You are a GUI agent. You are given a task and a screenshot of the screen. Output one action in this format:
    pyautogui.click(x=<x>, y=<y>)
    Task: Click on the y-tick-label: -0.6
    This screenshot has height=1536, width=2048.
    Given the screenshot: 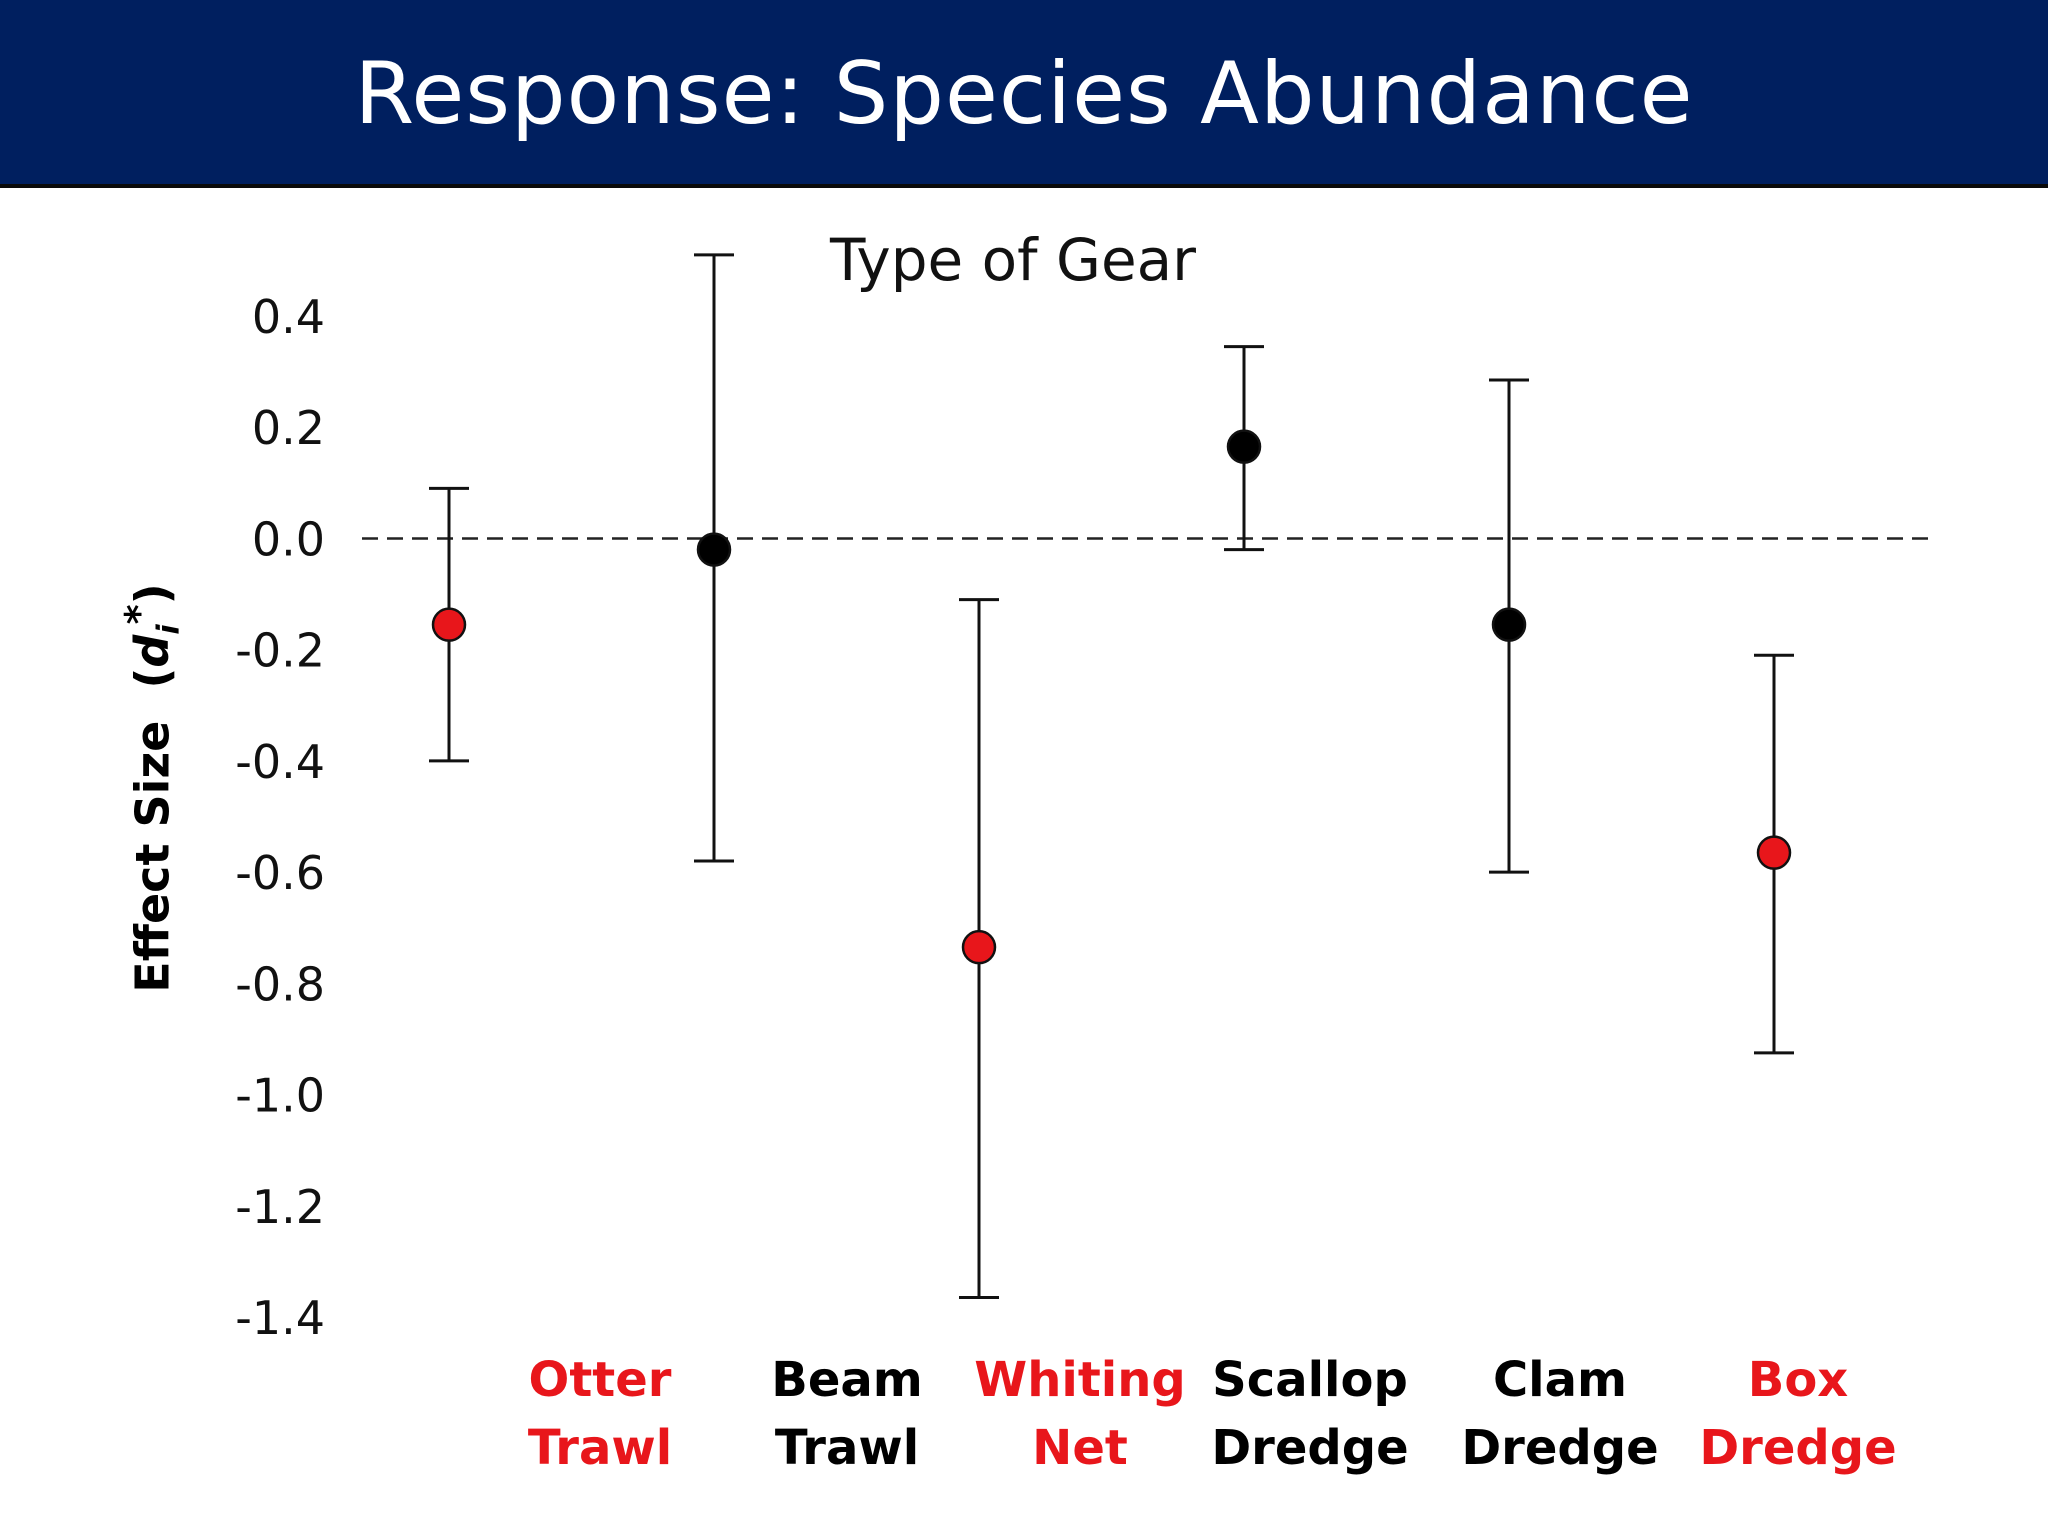 What is the action you would take?
    pyautogui.click(x=280, y=873)
    